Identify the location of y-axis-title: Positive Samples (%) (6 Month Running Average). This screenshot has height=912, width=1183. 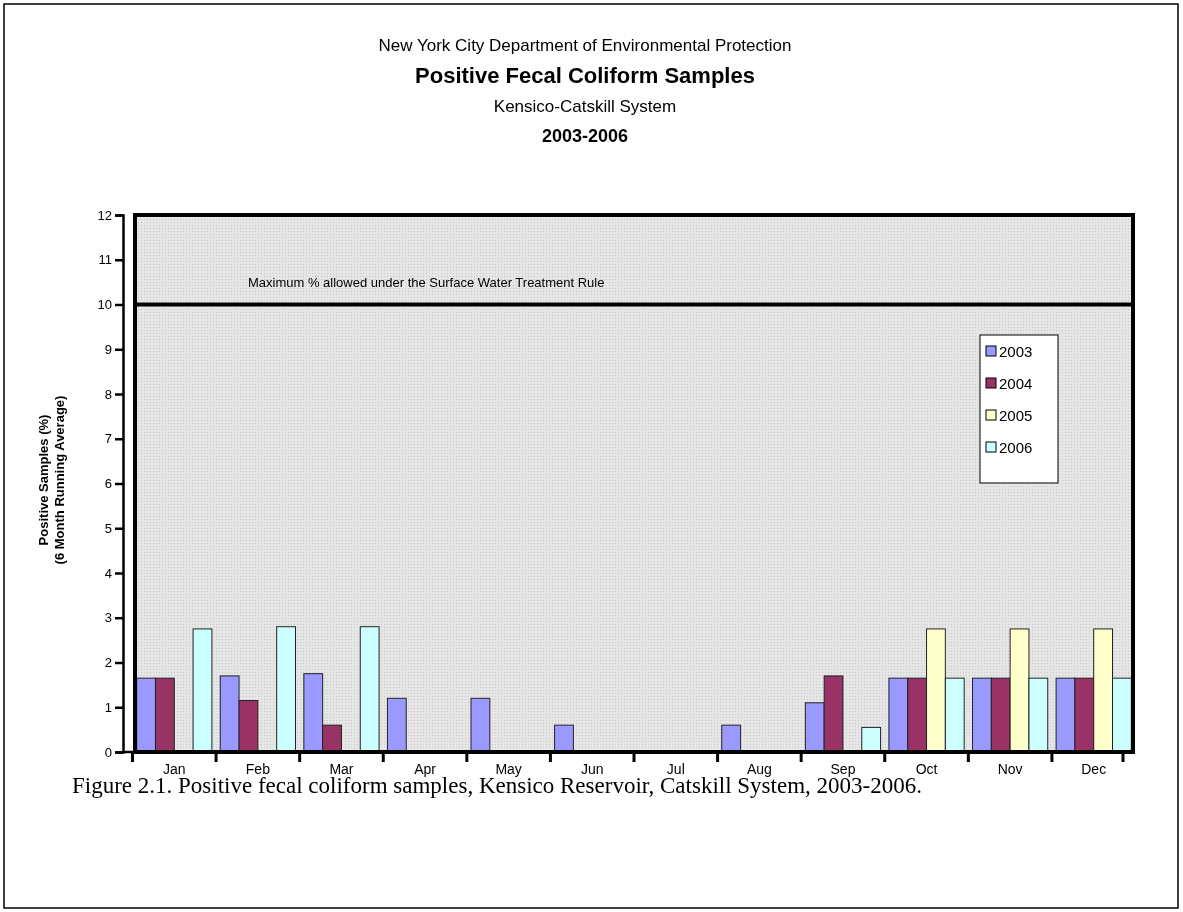
(51, 480).